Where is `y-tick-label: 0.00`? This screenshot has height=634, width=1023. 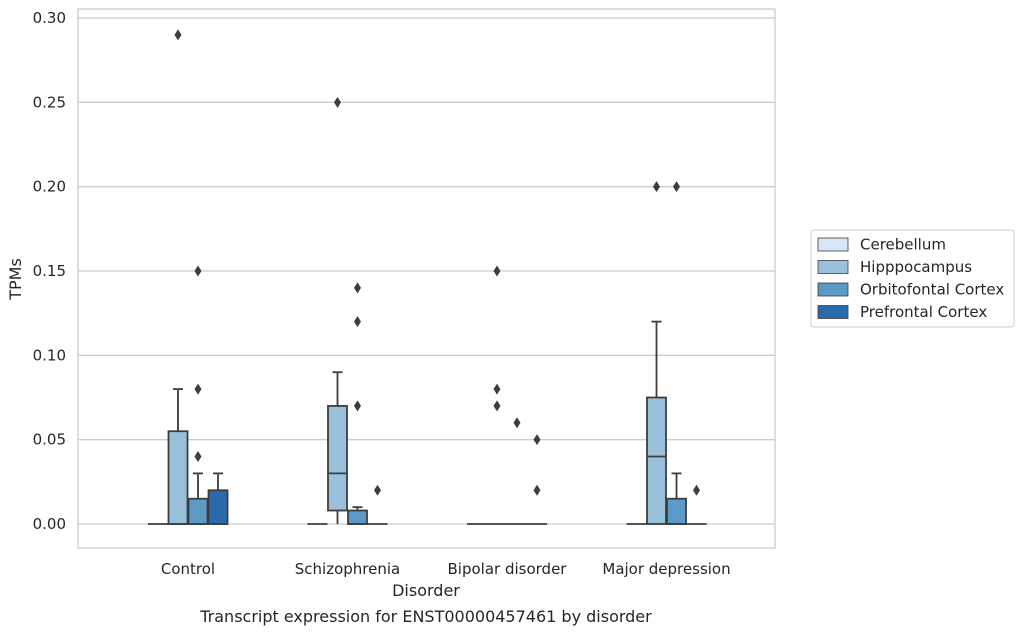 y-tick-label: 0.00 is located at coordinates (49, 524).